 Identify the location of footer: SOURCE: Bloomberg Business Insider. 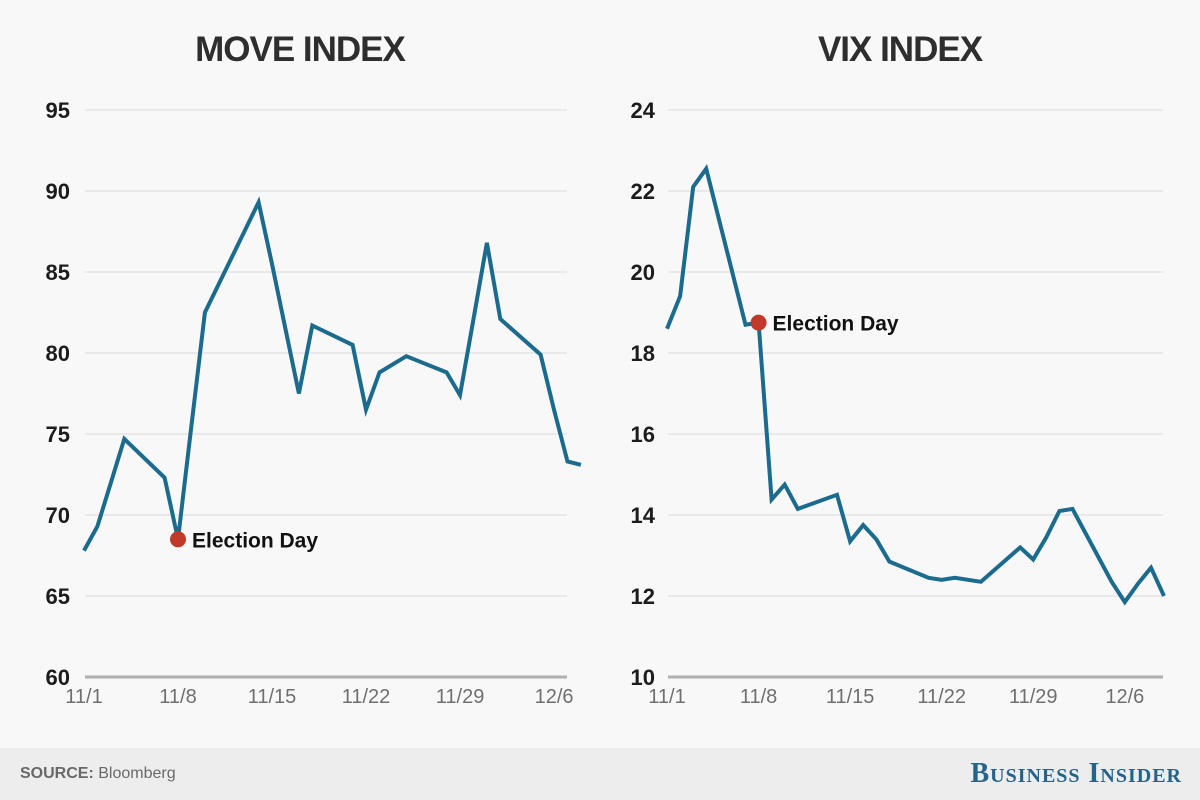
(600, 774).